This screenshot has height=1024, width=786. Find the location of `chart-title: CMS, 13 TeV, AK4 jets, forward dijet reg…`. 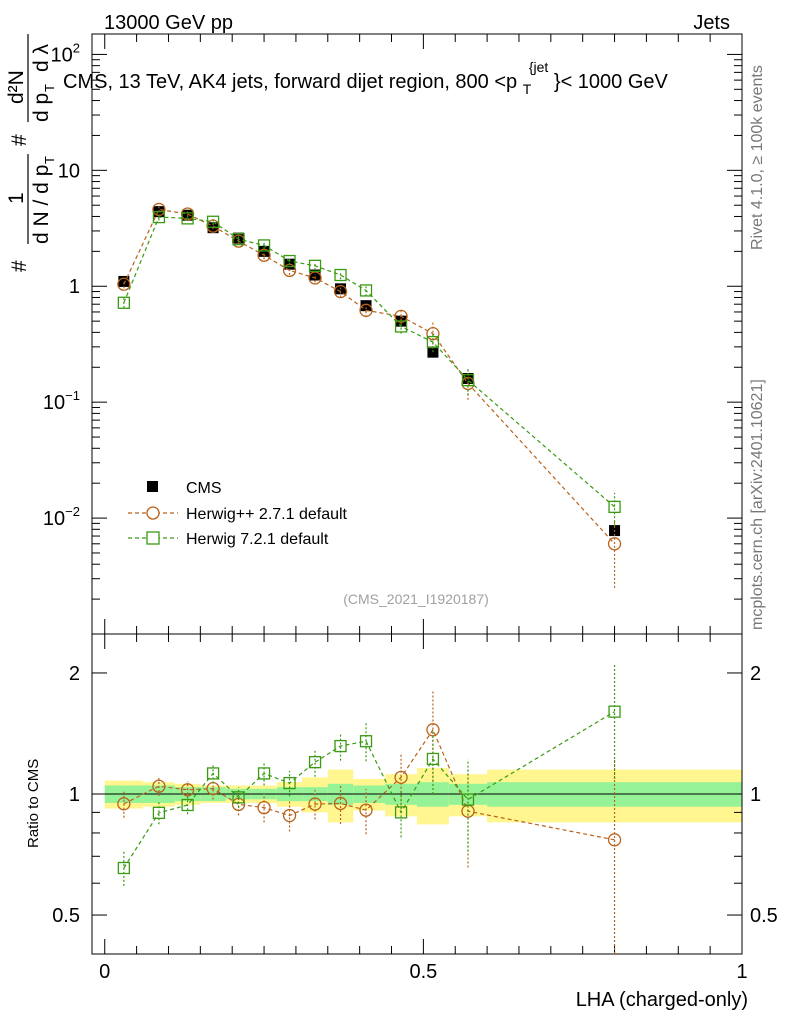

chart-title: CMS, 13 TeV, AK4 jets, forward dijet reg… is located at coordinates (366, 77).